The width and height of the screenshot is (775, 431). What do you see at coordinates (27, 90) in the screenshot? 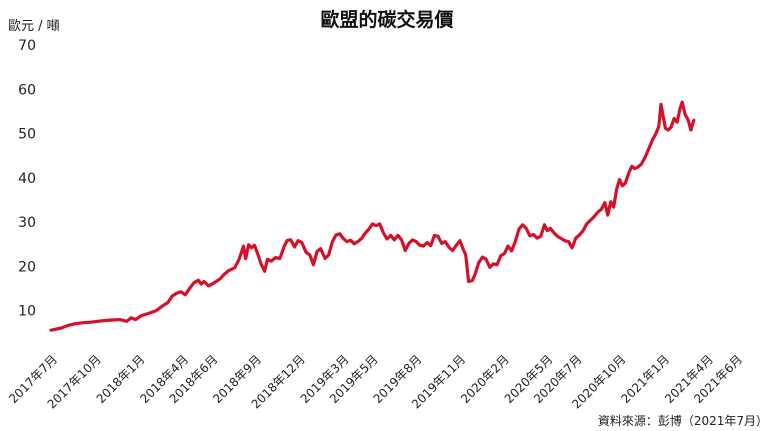
I see `y-tick-label: 60` at bounding box center [27, 90].